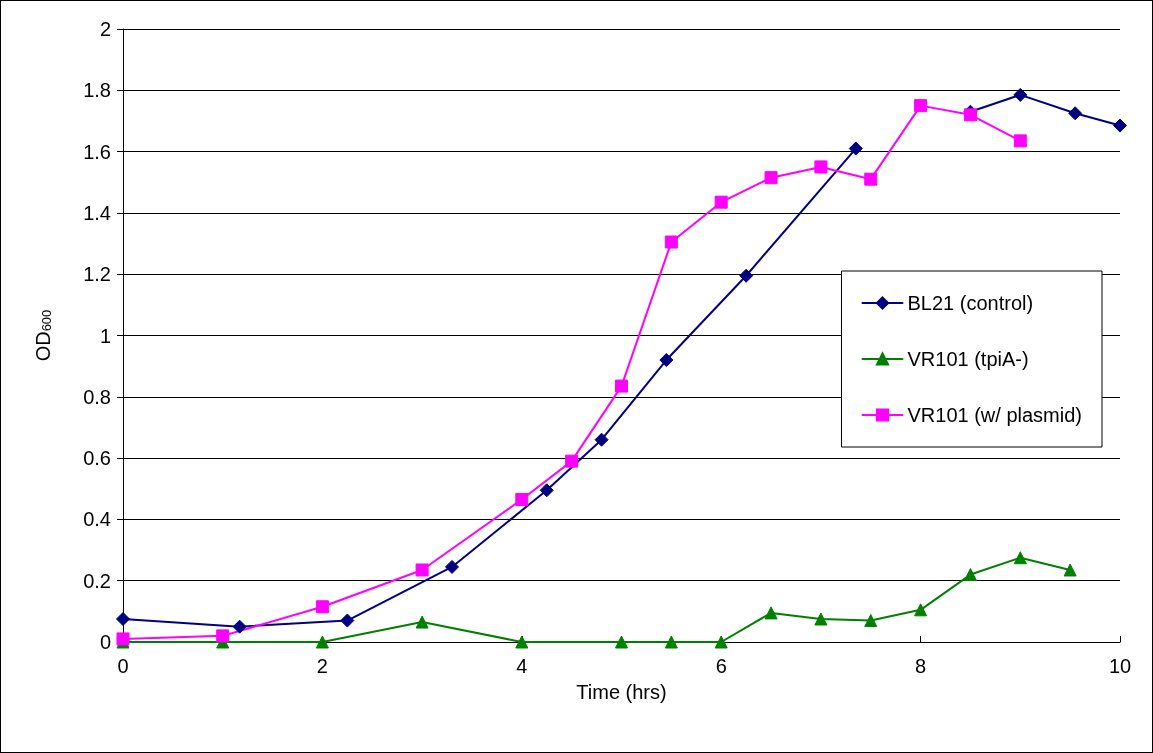 Image resolution: width=1153 pixels, height=753 pixels. Describe the element at coordinates (1120, 666) in the screenshot. I see `x-tick-label: 10` at that location.